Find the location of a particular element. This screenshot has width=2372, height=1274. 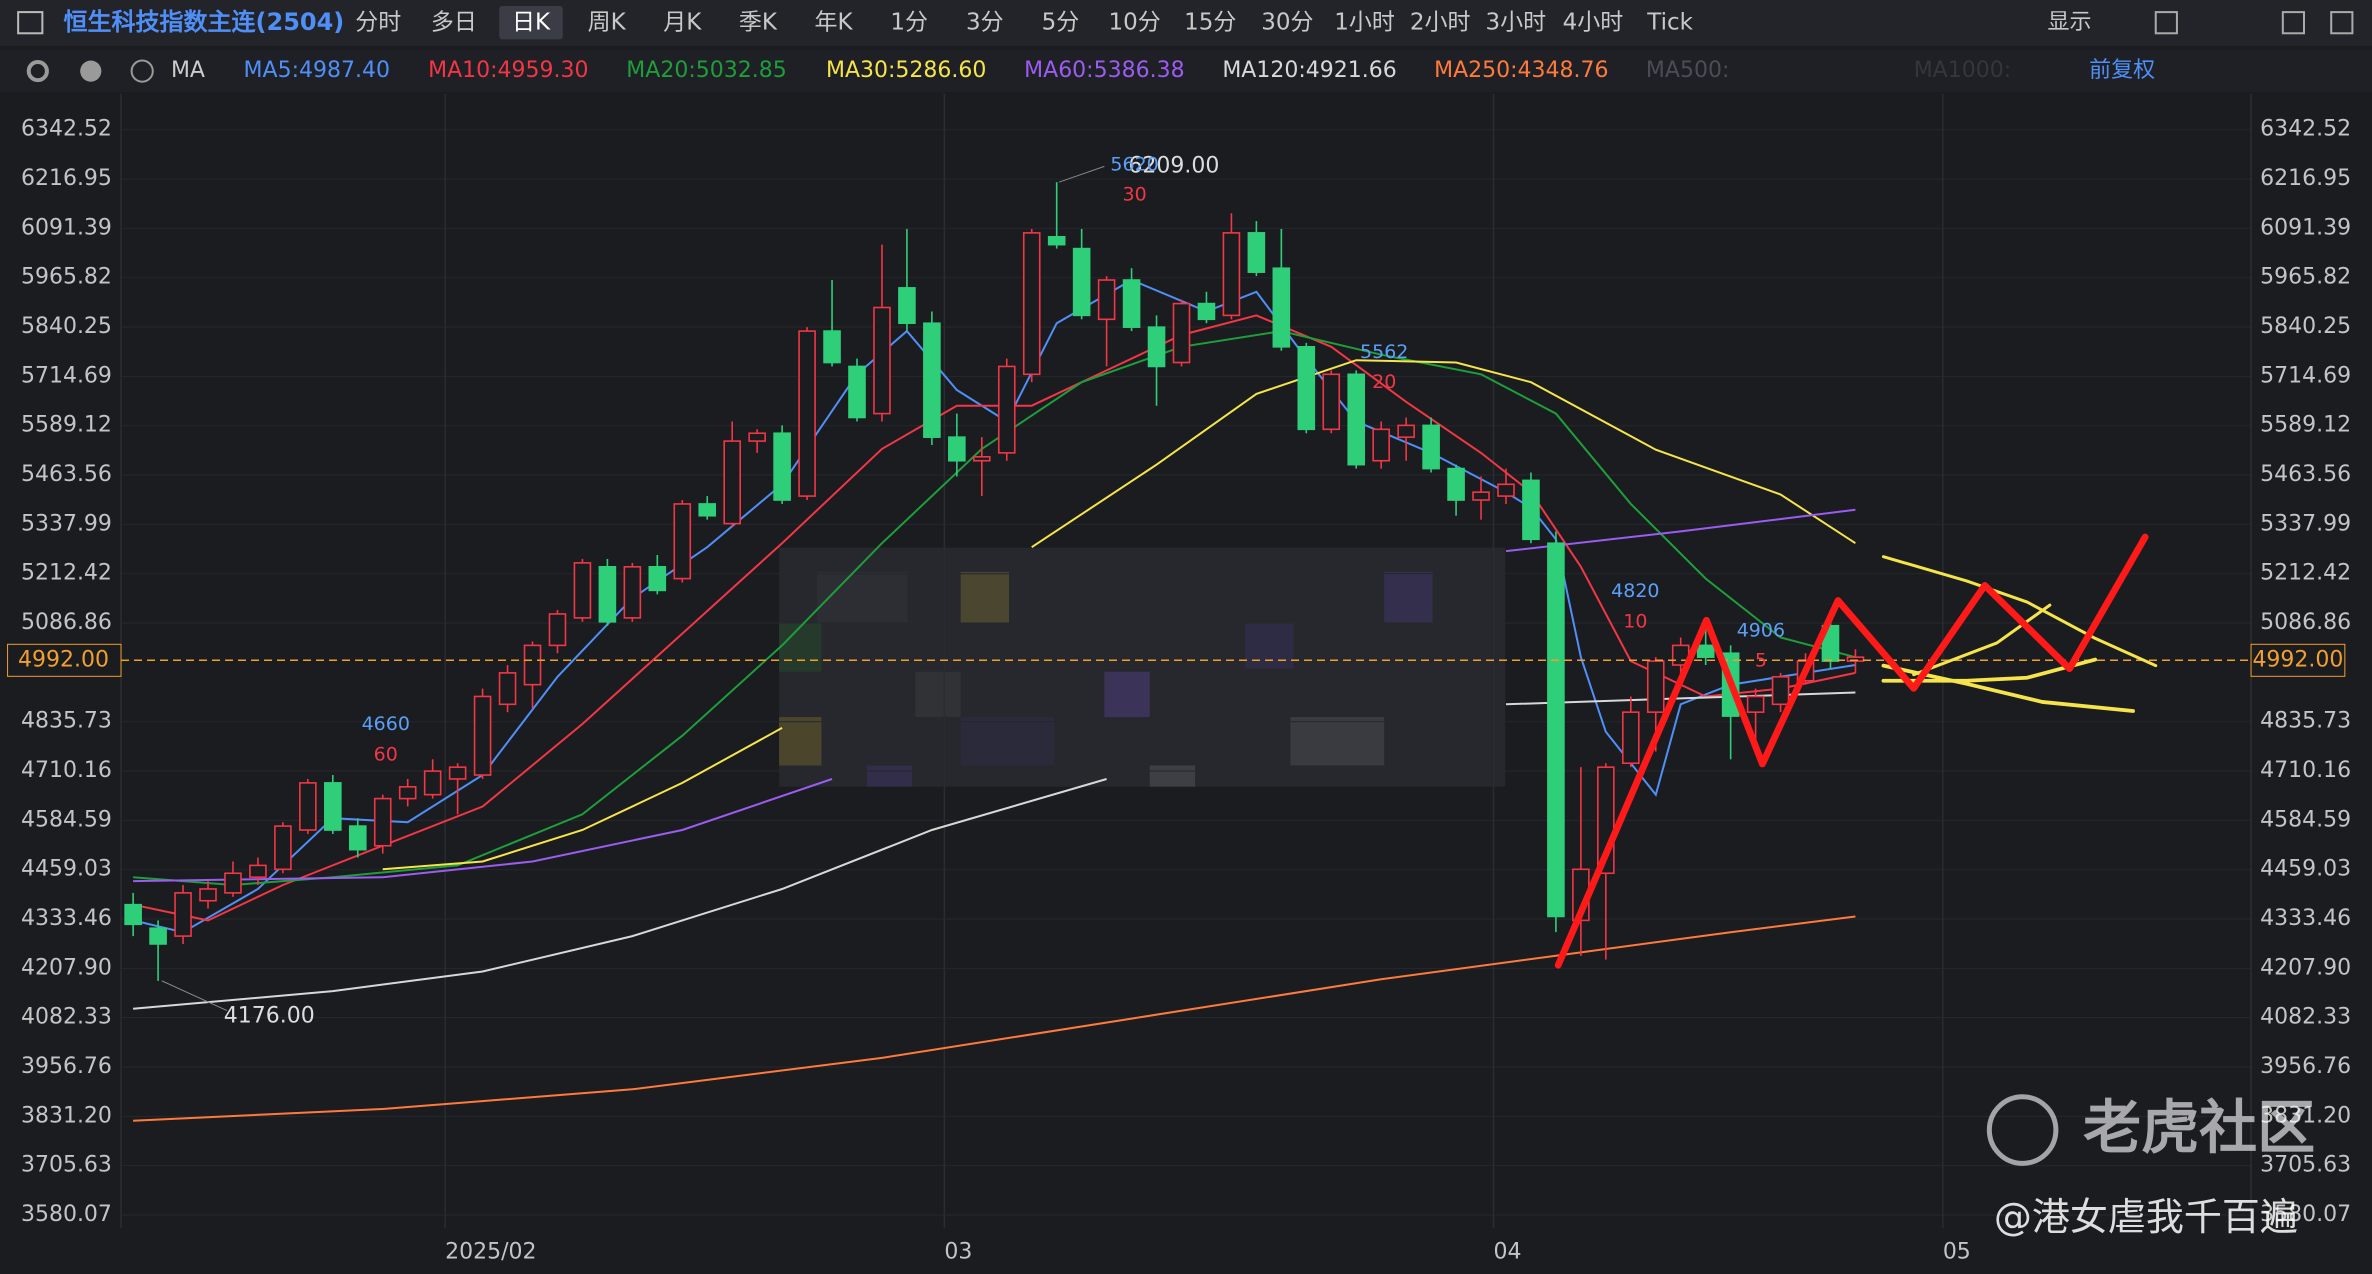

y-tick-label: 4333.46 is located at coordinates (66, 918).